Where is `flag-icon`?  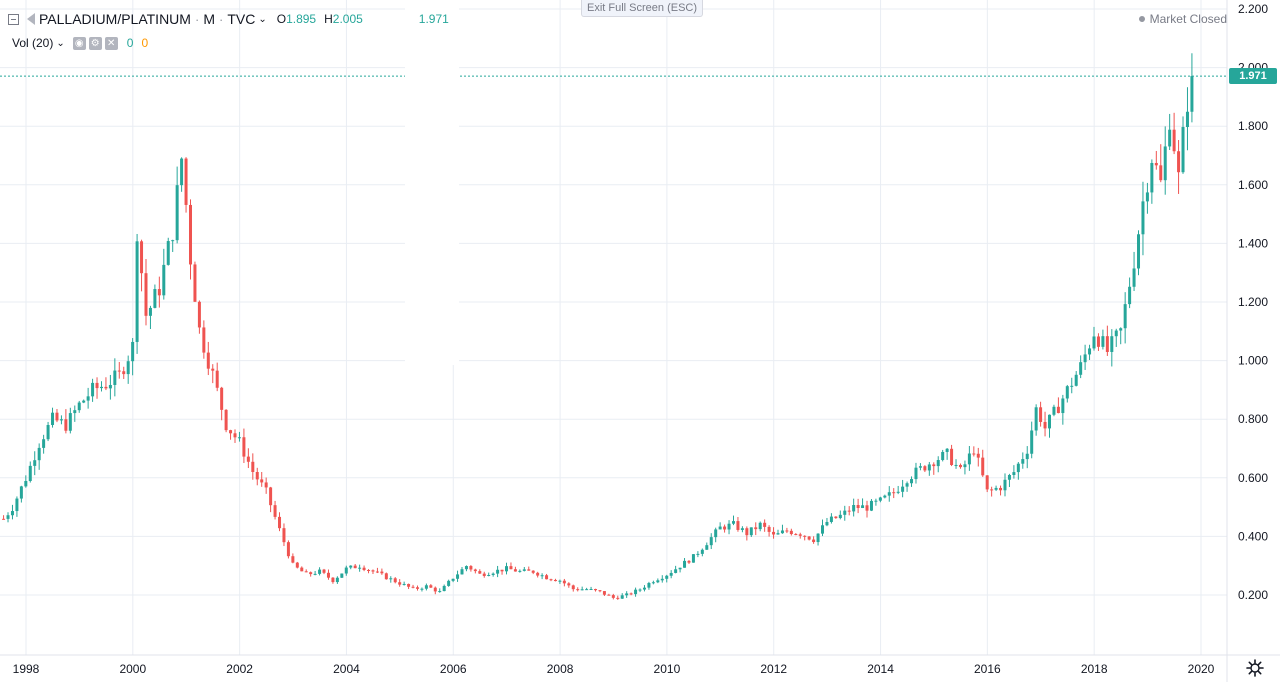
flag-icon is located at coordinates (31, 19).